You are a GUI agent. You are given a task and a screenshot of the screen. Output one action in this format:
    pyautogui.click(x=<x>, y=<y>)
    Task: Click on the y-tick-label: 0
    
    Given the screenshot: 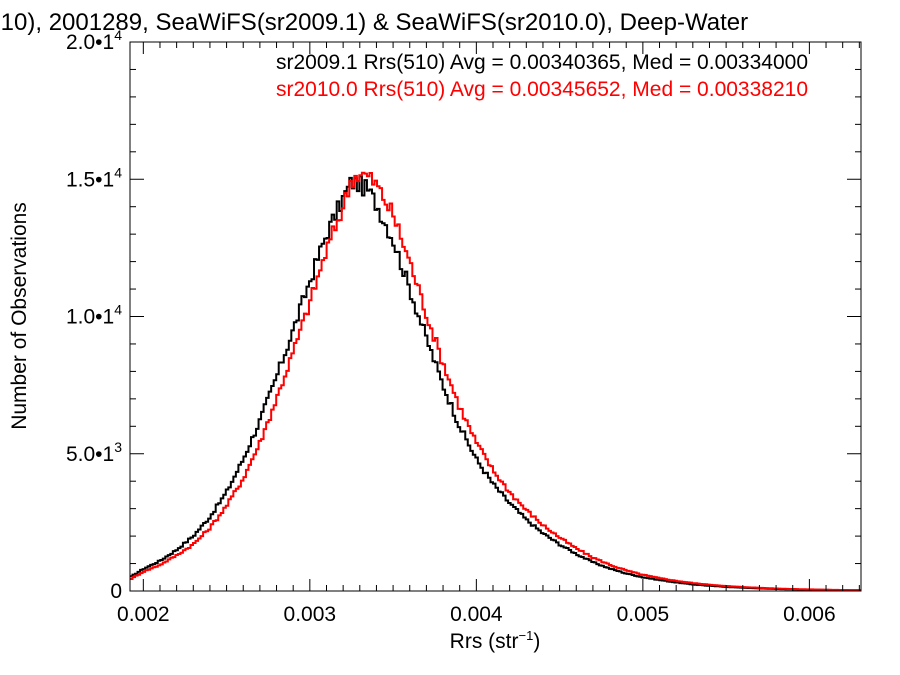 What is the action you would take?
    pyautogui.click(x=116, y=591)
    